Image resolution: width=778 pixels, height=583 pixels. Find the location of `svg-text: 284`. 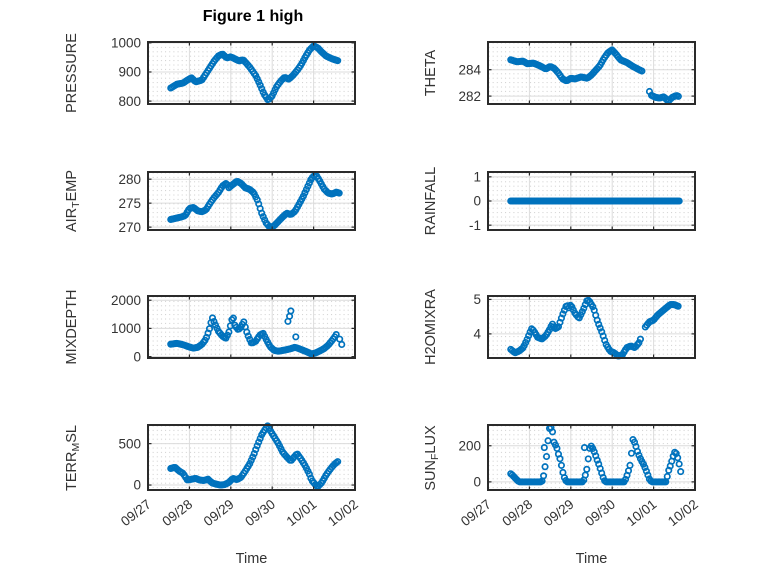

svg-text: 284 is located at coordinates (469, 69).